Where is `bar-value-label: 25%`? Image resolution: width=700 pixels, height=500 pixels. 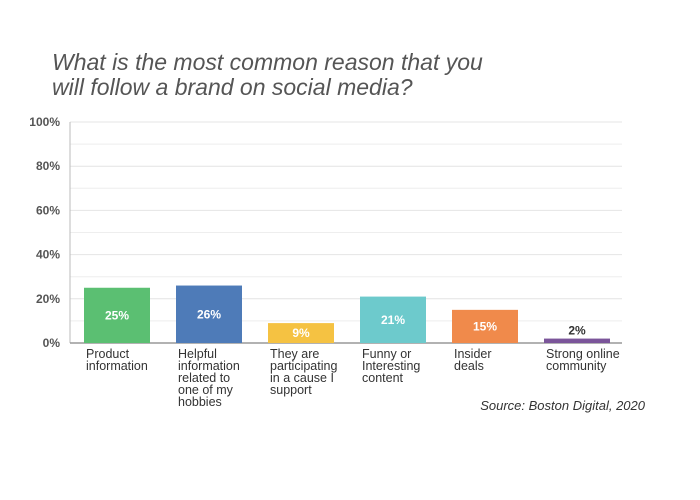
bar-value-label: 25% is located at coordinates (117, 315).